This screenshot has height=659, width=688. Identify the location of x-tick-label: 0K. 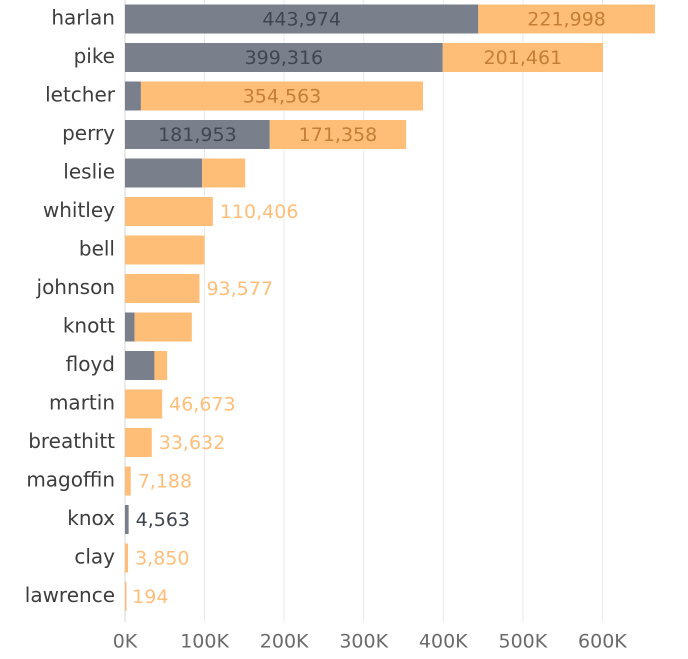
(125, 642).